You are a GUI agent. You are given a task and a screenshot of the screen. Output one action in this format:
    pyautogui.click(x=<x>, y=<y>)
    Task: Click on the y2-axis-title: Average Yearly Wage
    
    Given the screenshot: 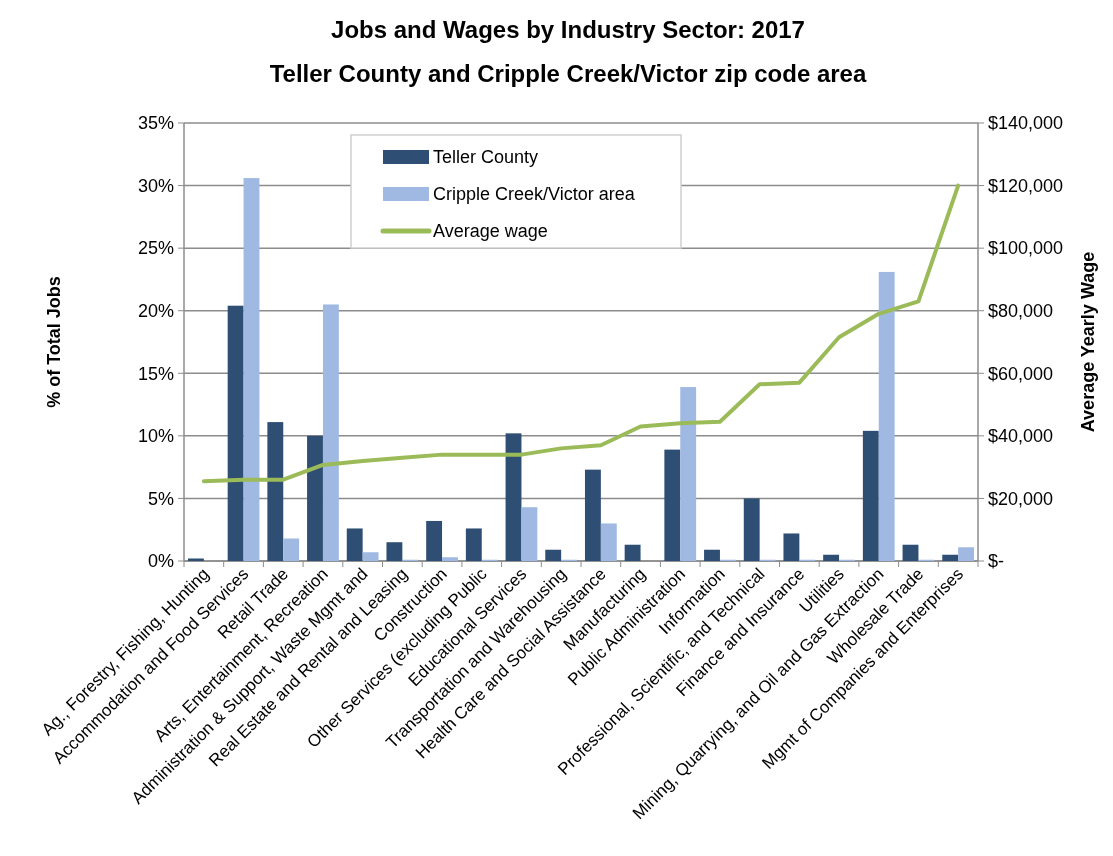 What is the action you would take?
    pyautogui.click(x=1088, y=342)
    